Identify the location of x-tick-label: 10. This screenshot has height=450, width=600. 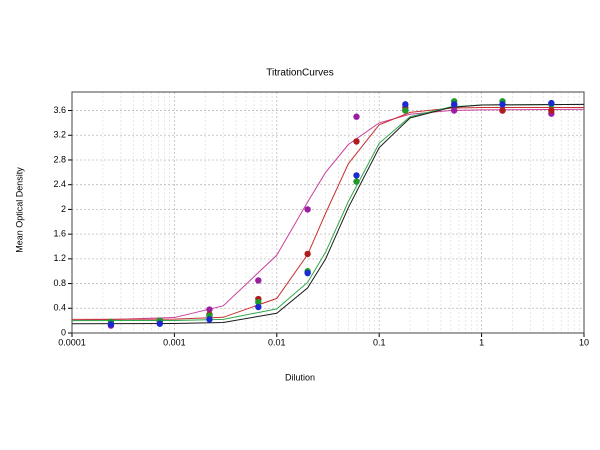
(584, 342).